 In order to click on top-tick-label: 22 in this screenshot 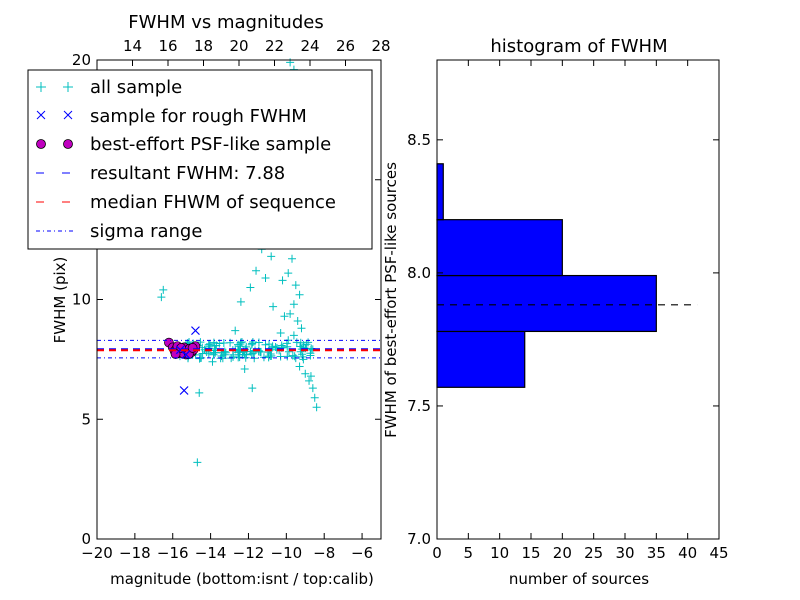, I will do `click(274, 46)`.